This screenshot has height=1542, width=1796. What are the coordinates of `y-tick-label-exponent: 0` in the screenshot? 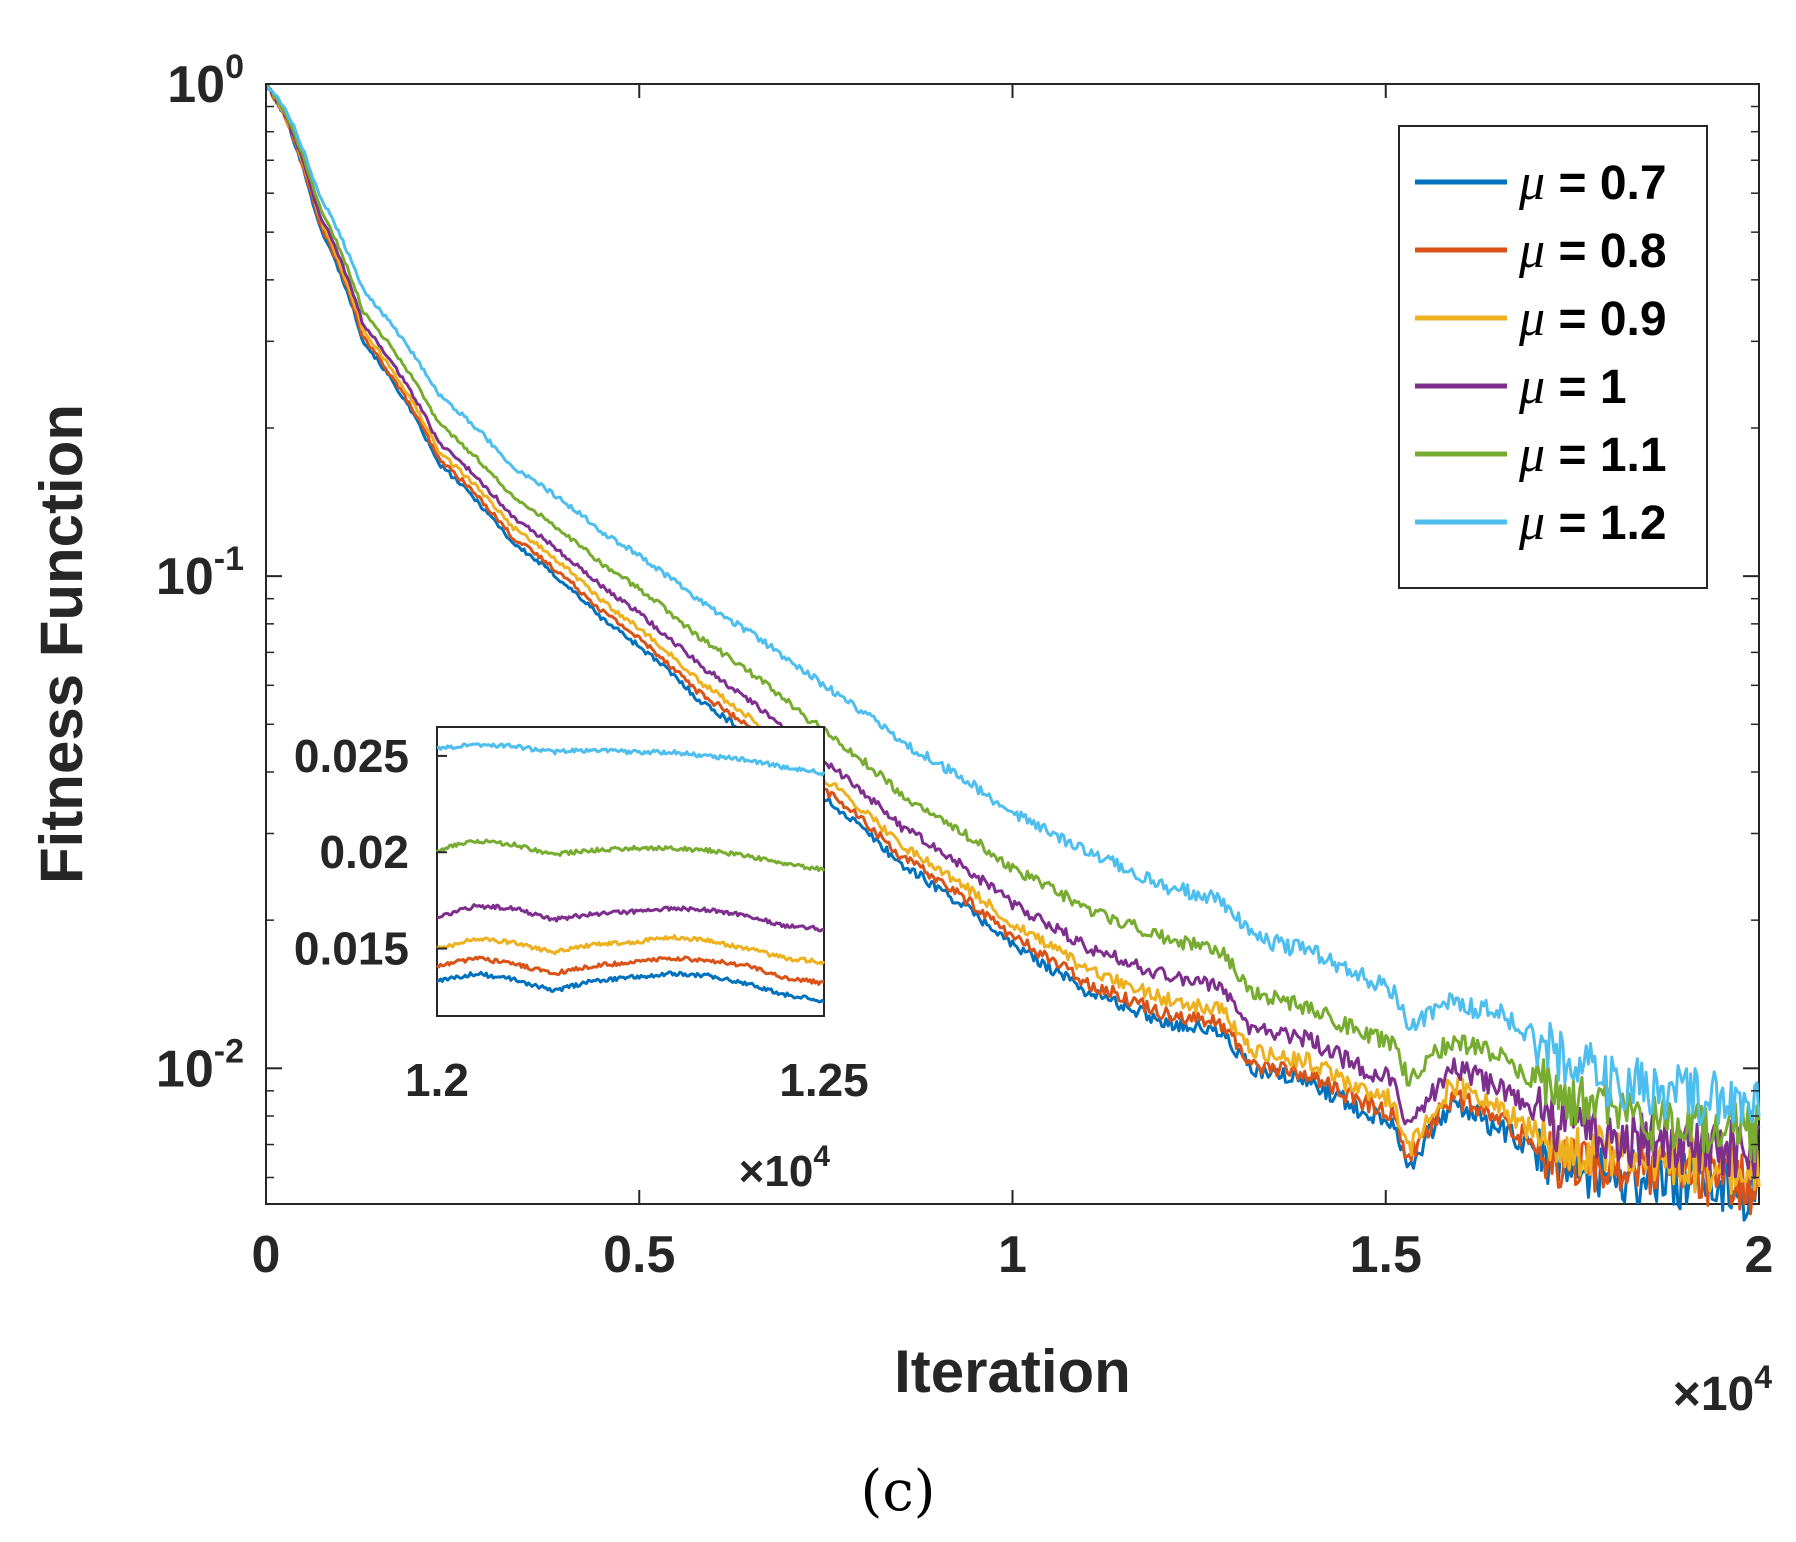 It's located at (234, 67).